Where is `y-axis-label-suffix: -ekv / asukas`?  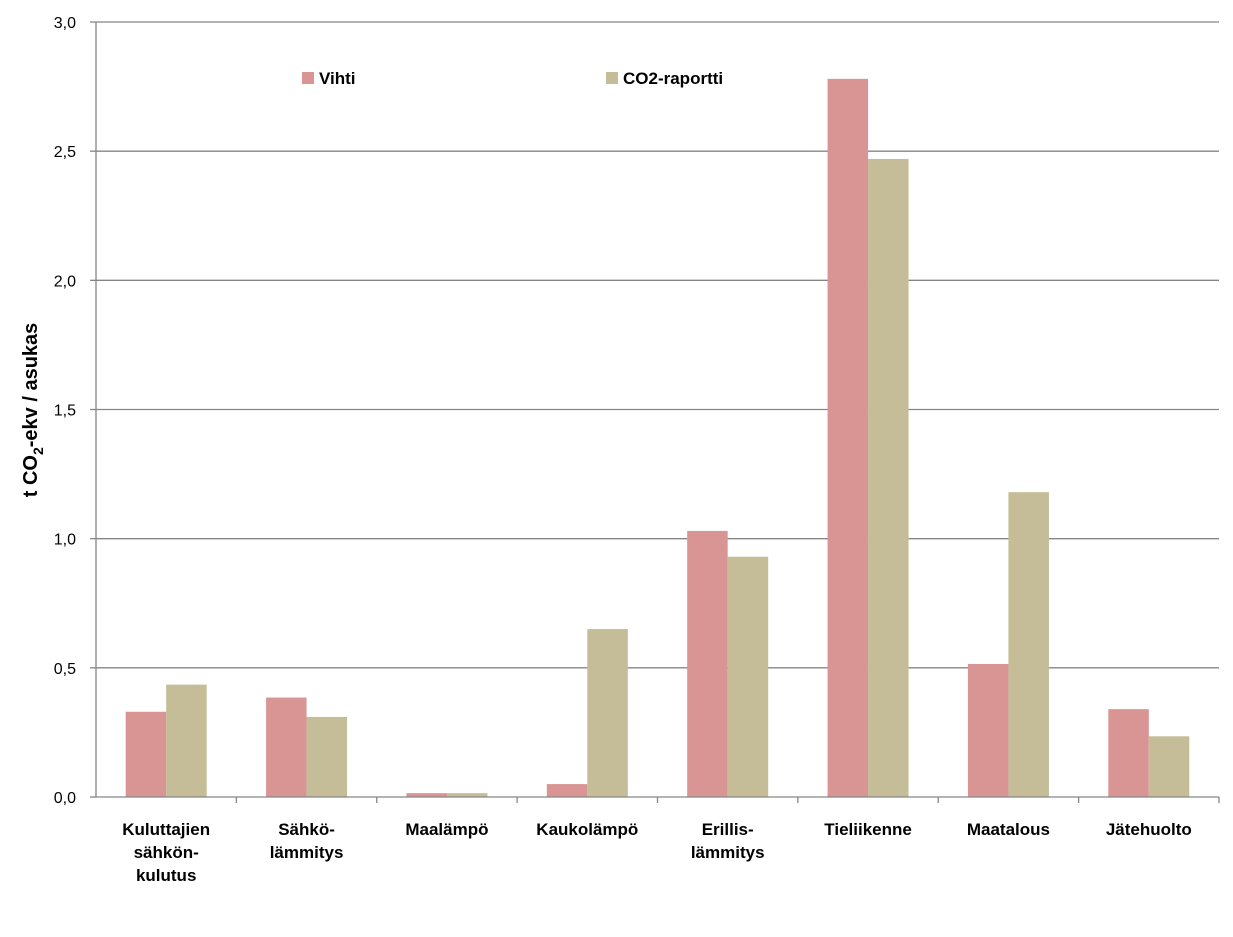 y-axis-label-suffix: -ekv / asukas is located at coordinates (31, 385).